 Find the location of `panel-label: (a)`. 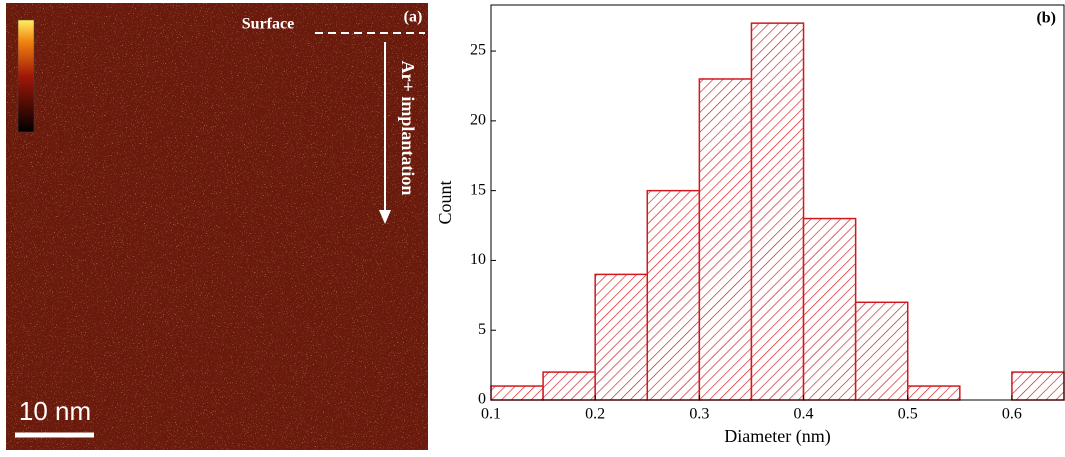

panel-label: (a) is located at coordinates (413, 17).